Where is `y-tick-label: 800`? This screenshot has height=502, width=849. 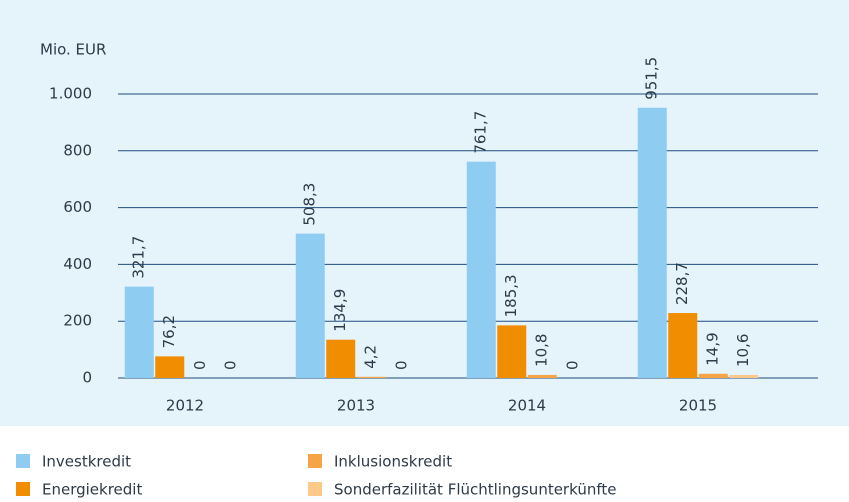 y-tick-label: 800 is located at coordinates (77, 150).